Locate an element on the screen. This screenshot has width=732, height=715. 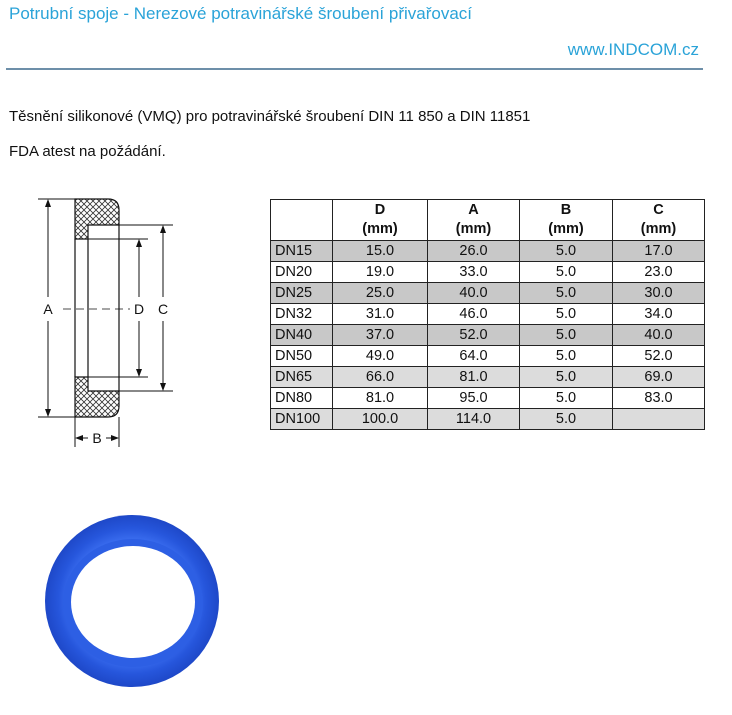
header-d: D (mm) is located at coordinates (380, 220).